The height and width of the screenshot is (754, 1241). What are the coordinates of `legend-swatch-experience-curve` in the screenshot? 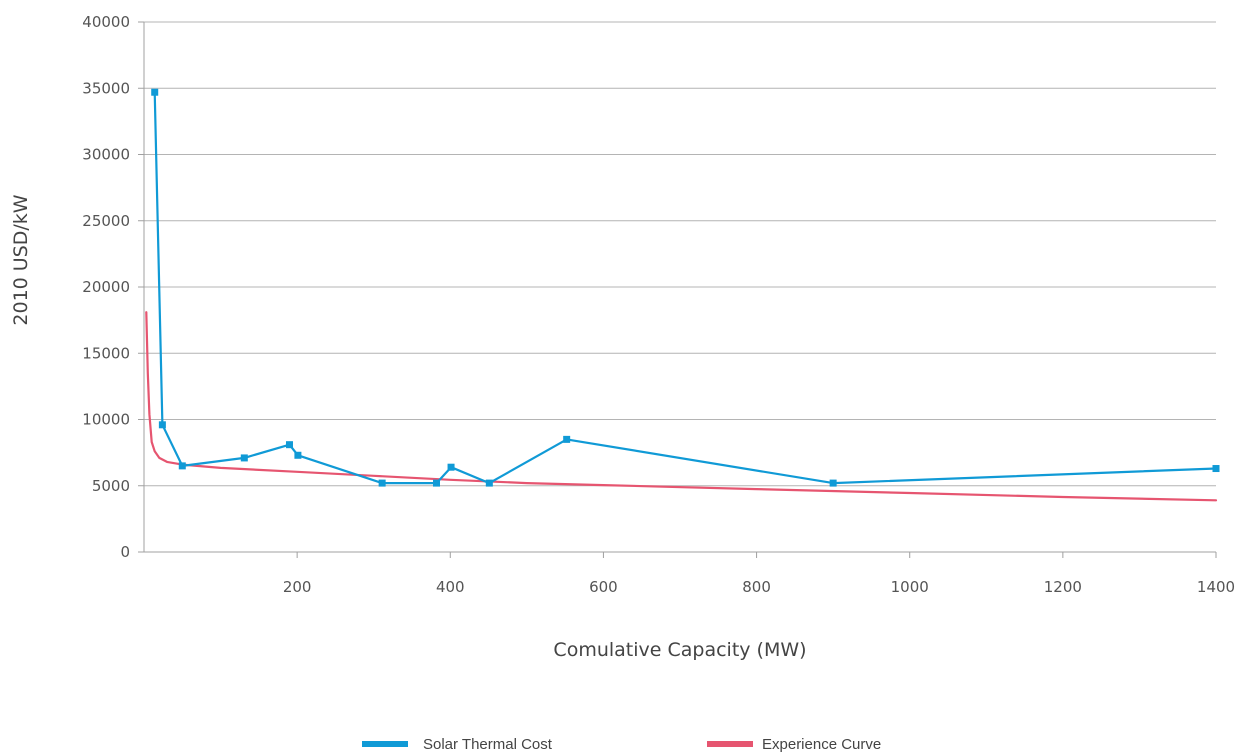 It's located at (730, 744).